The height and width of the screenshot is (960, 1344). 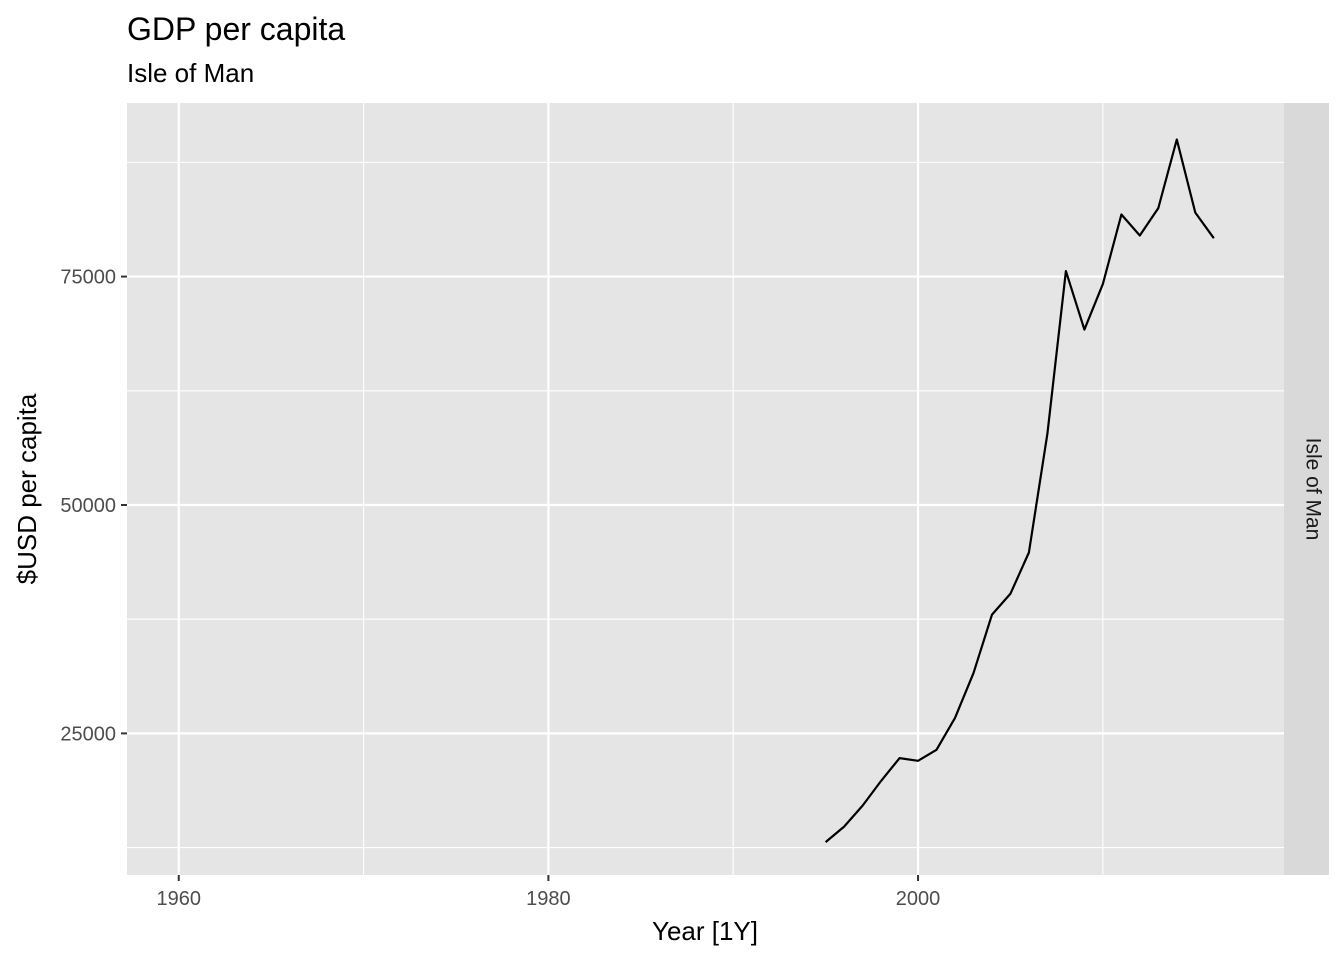 What do you see at coordinates (27, 488) in the screenshot?
I see `y-axis-title: $USD per capita` at bounding box center [27, 488].